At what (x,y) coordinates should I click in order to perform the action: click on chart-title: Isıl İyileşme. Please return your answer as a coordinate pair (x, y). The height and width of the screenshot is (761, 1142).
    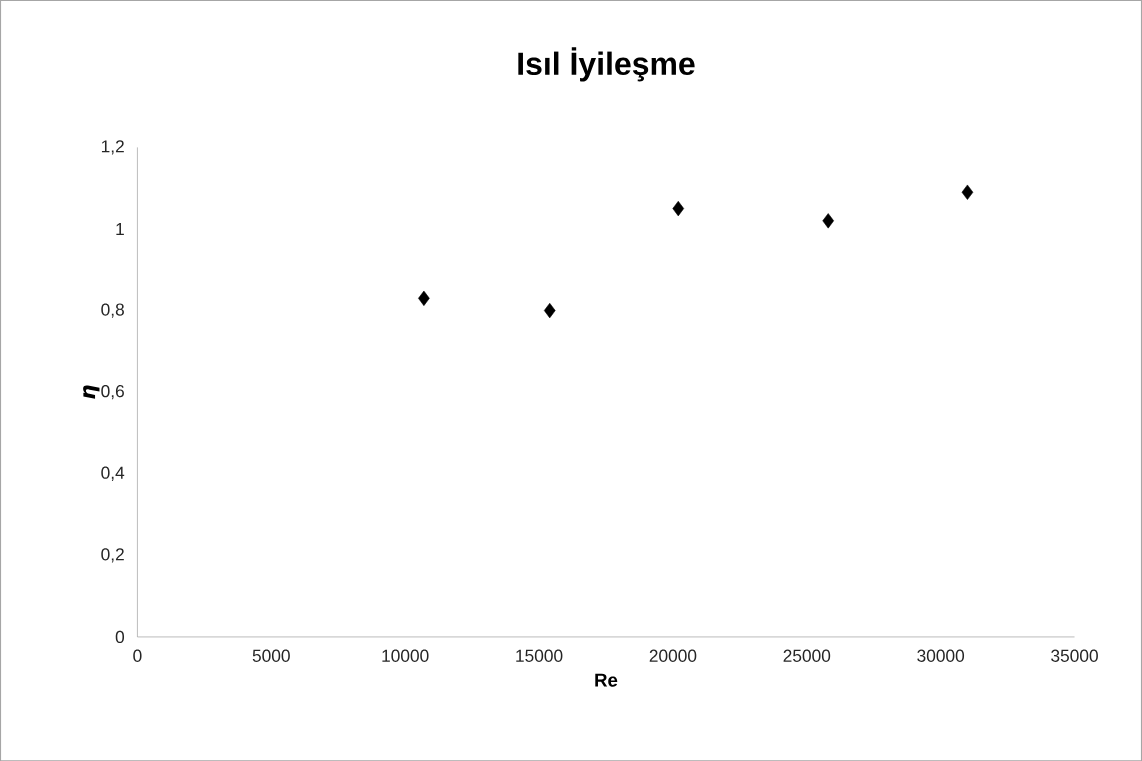
    Looking at the image, I should click on (606, 64).